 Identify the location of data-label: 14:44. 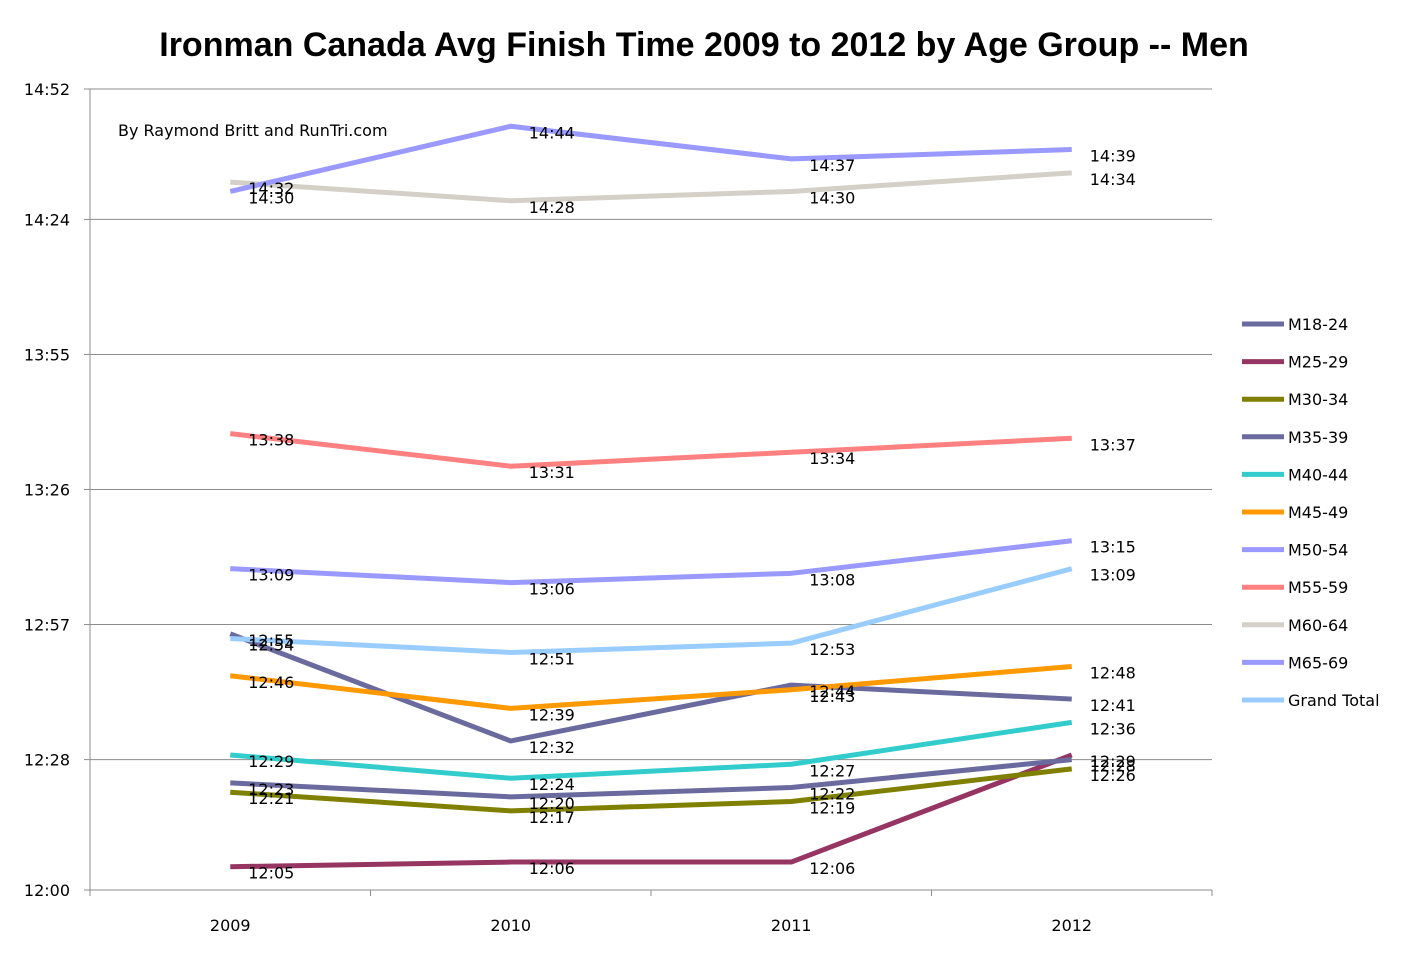
(552, 132).